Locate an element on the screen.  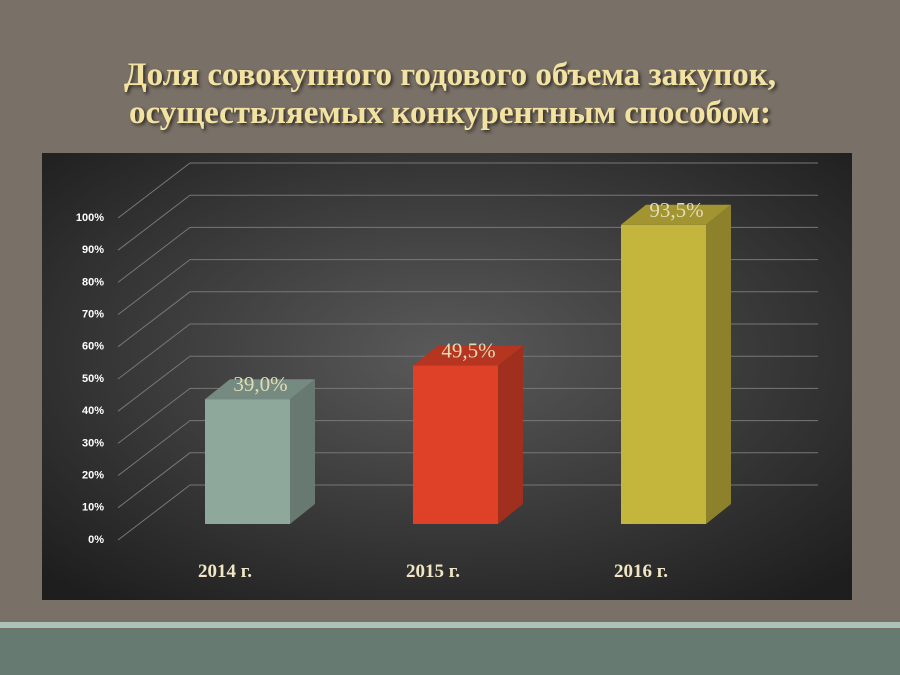
y-tick-label: 50% is located at coordinates (93, 379).